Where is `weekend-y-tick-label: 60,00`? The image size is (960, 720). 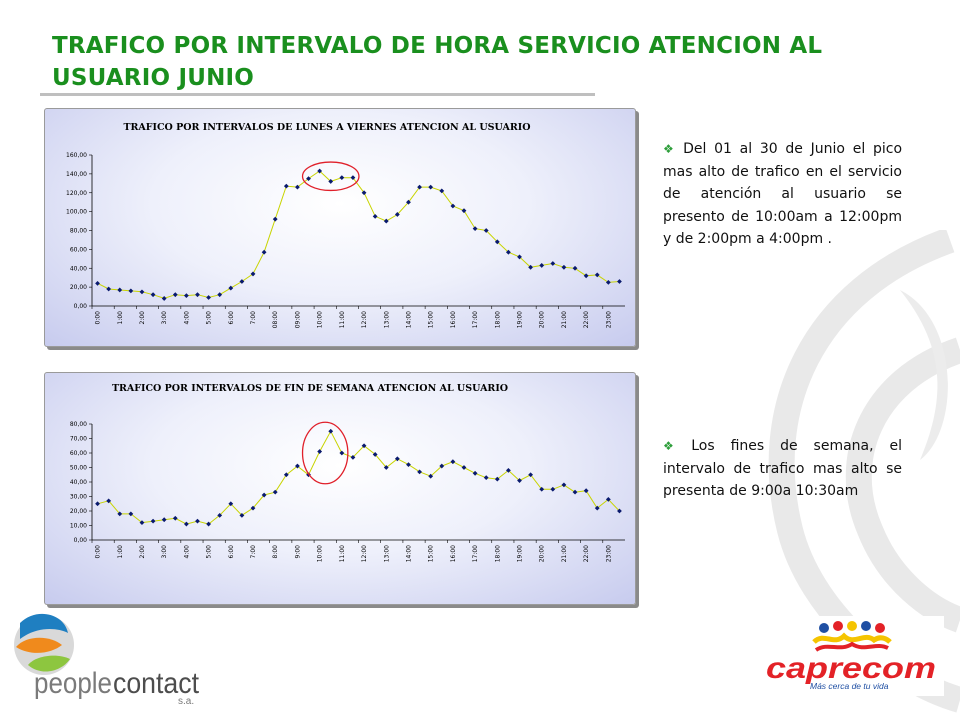
weekend-y-tick-label: 60,00 is located at coordinates (78, 453).